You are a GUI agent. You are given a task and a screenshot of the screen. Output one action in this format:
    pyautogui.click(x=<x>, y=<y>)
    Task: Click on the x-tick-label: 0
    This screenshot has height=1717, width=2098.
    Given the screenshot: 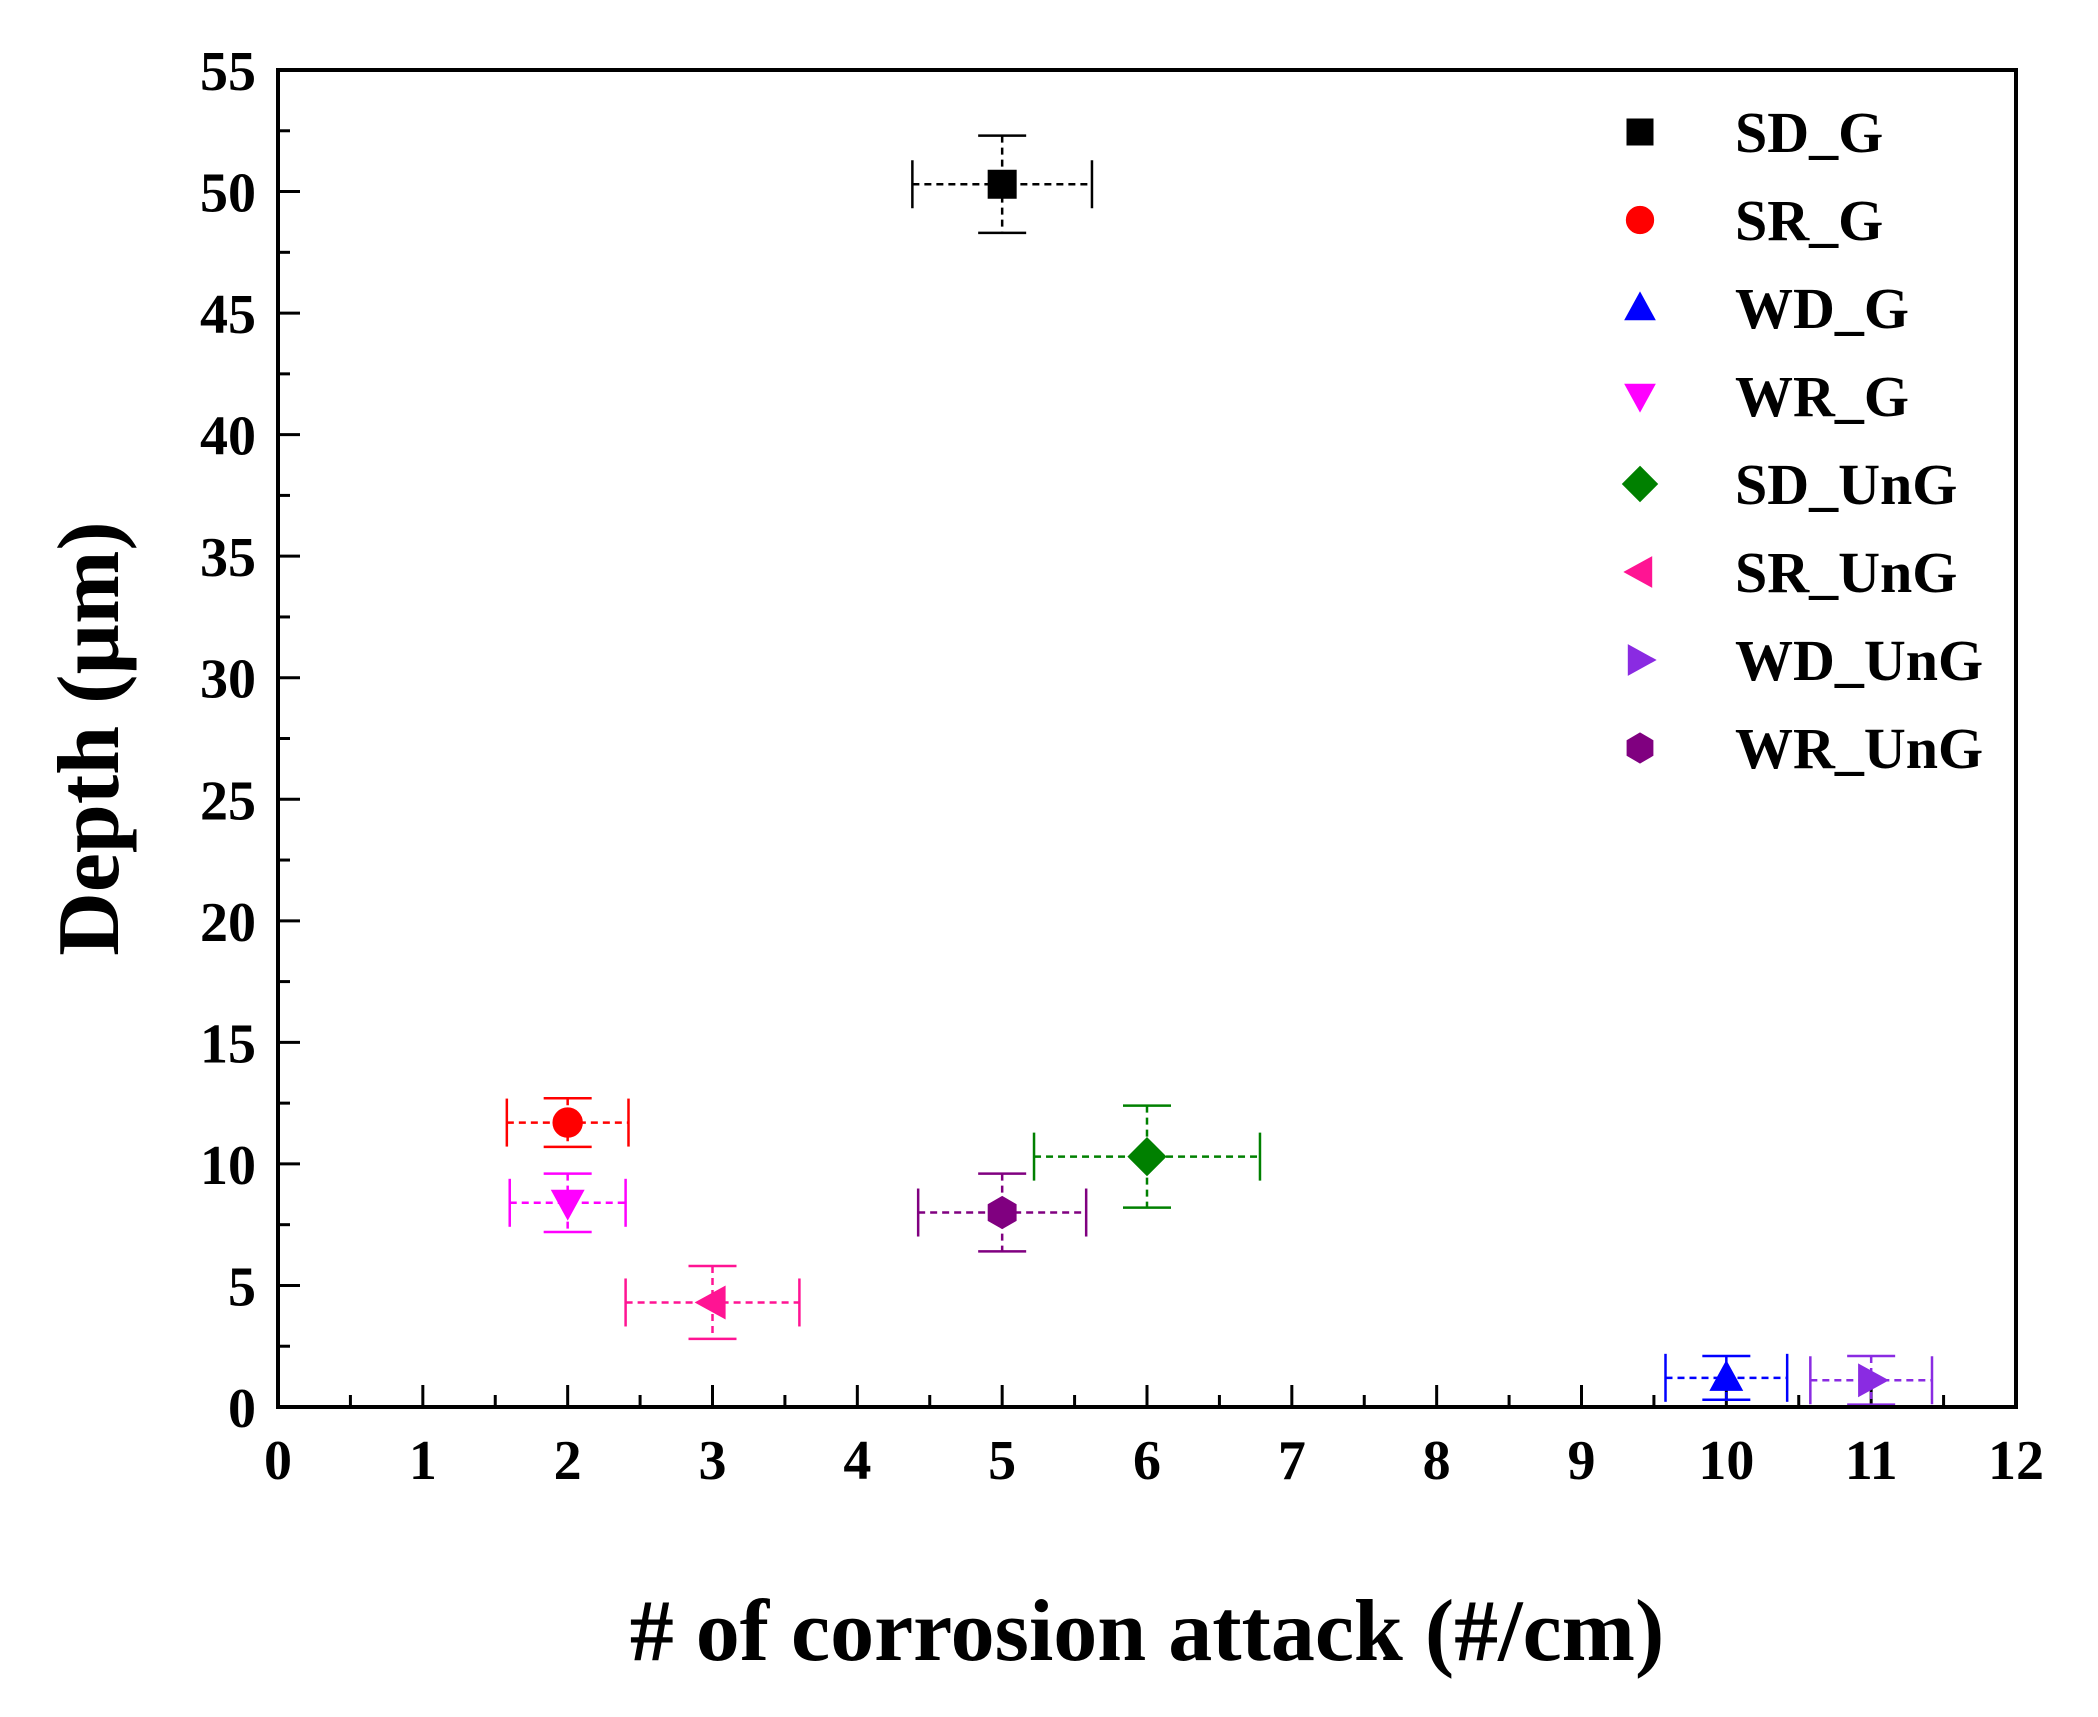 What is the action you would take?
    pyautogui.click(x=278, y=1461)
    